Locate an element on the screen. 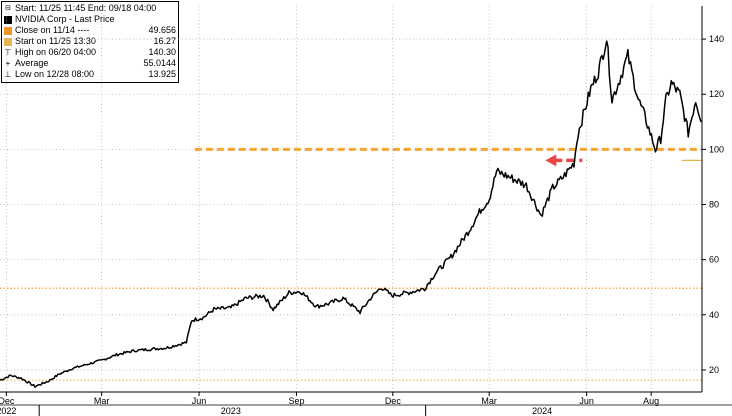  x-year-label: 2023 is located at coordinates (231, 411).